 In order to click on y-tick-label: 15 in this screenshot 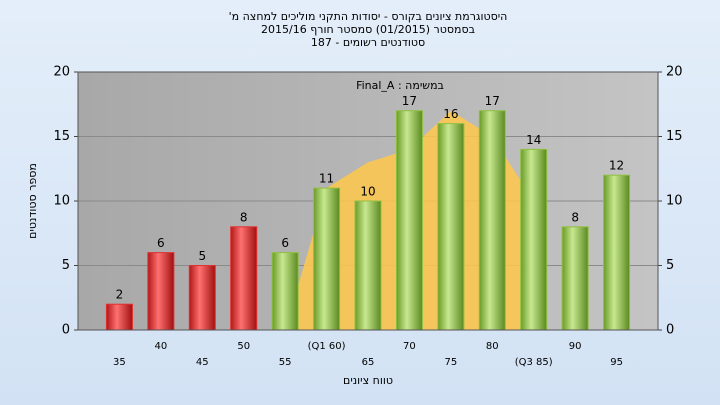, I will do `click(61, 136)`.